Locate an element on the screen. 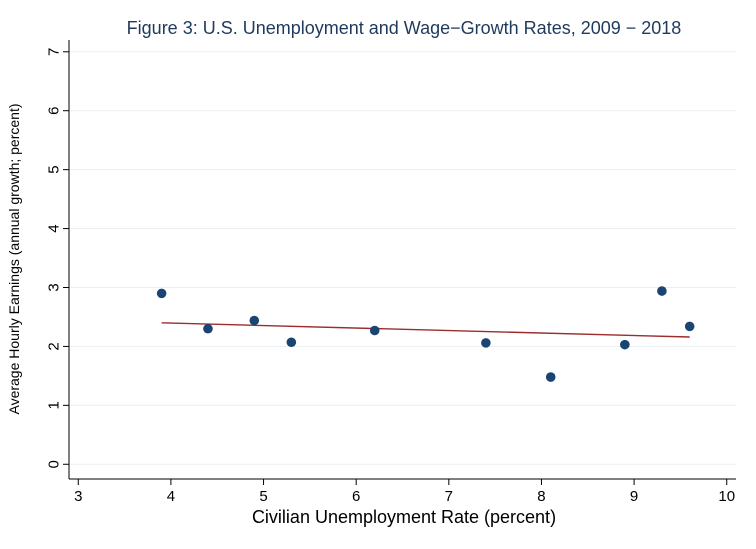 The height and width of the screenshot is (549, 756). fit-line-group is located at coordinates (425, 330).